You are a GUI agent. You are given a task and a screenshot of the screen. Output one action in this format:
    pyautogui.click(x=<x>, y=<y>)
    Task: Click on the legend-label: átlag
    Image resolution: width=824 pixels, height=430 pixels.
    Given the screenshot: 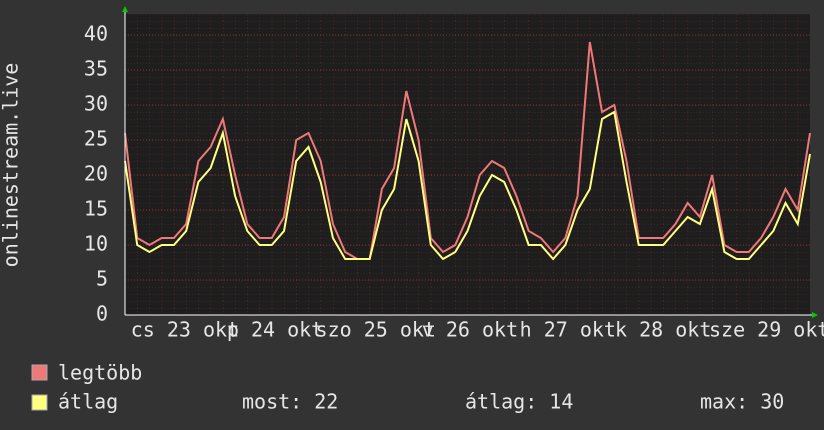 What is the action you would take?
    pyautogui.click(x=88, y=402)
    